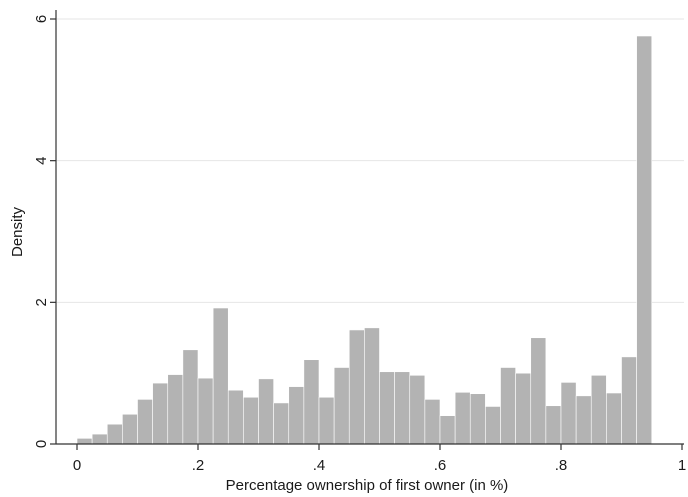 Image resolution: width=688 pixels, height=497 pixels. I want to click on x-tick-label: 0, so click(77, 465).